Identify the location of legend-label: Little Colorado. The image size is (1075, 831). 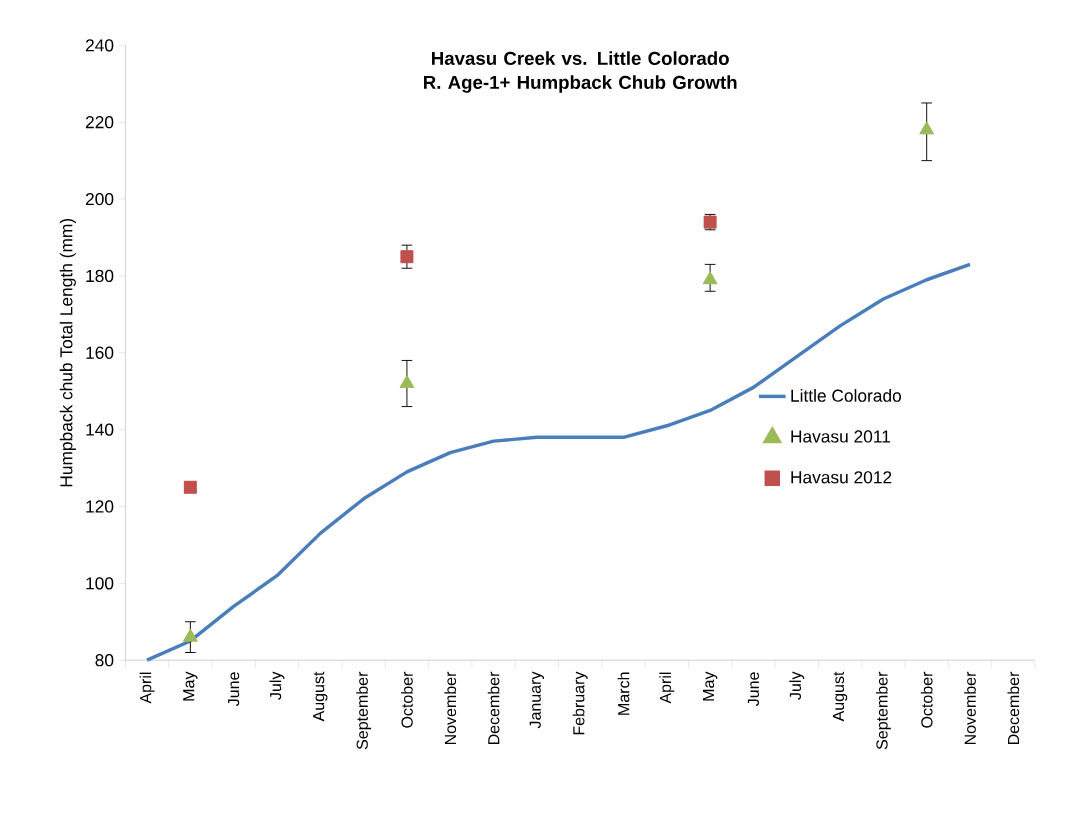
(846, 395).